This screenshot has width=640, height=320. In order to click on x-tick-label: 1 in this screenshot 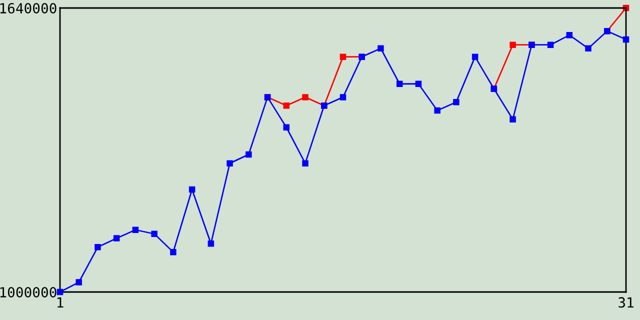, I will do `click(60, 302)`.